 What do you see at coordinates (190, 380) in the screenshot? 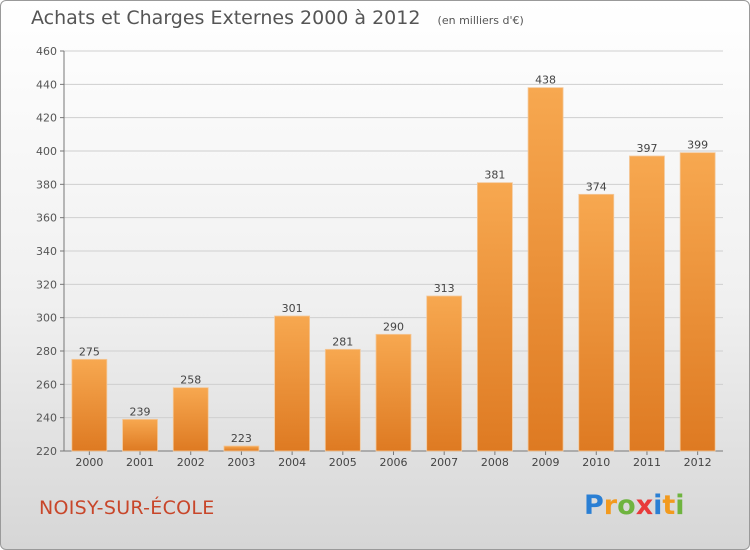
I see `value-label-2002: 258` at bounding box center [190, 380].